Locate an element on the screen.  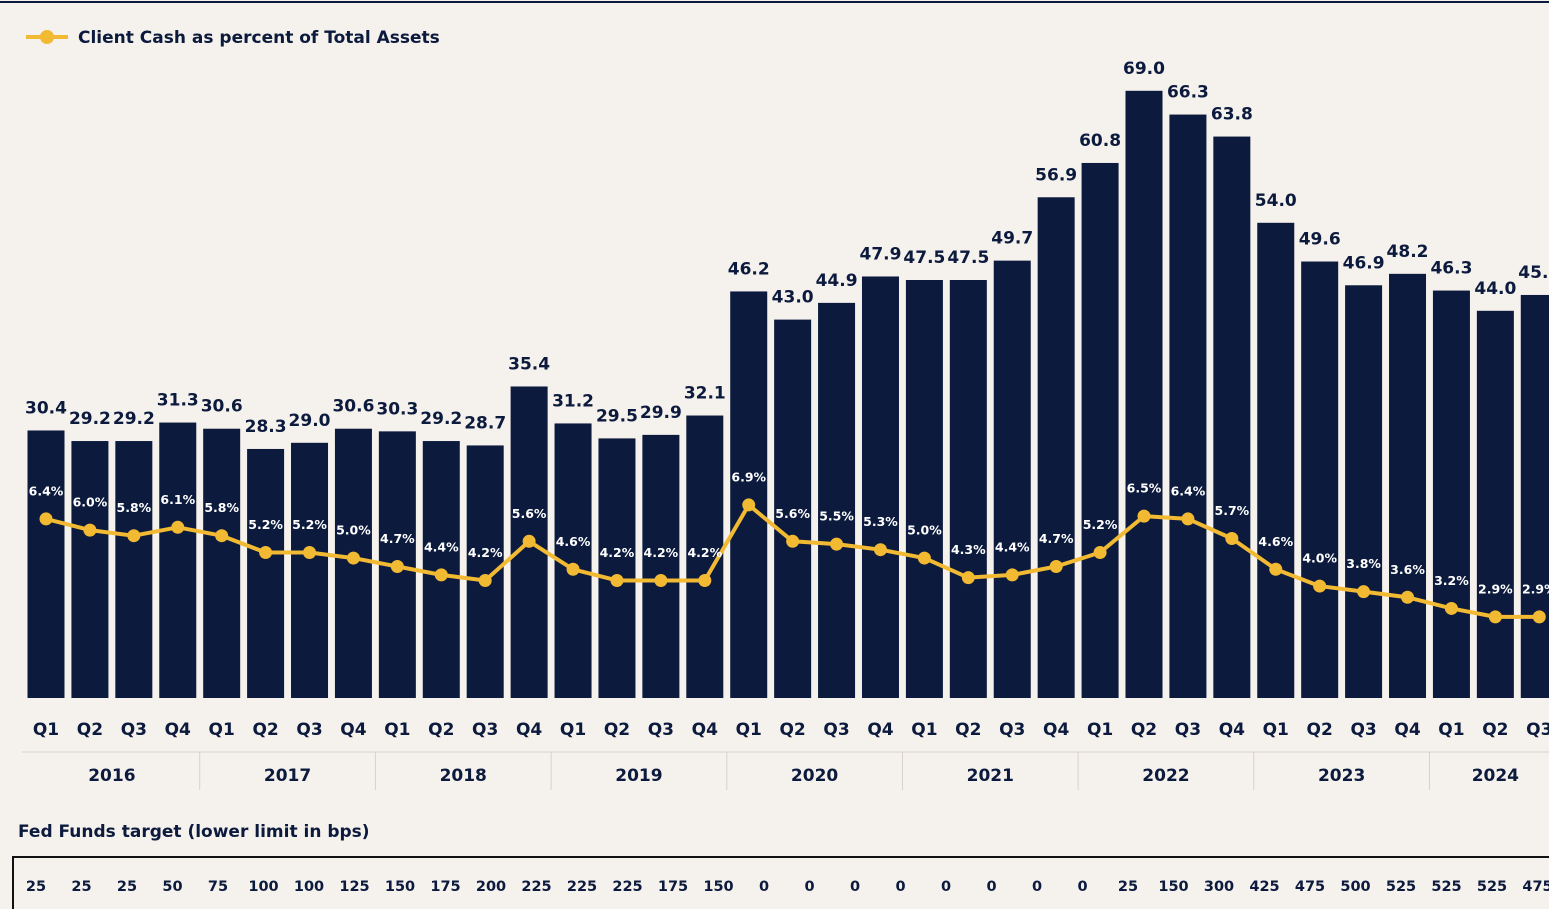
line-value-label: 6.1% is located at coordinates (177, 499).